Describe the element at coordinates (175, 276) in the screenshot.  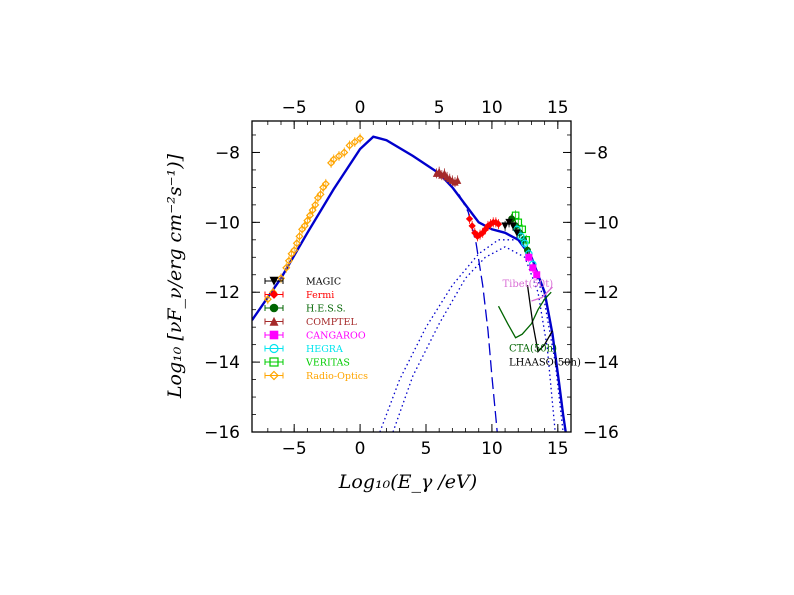
I see `y-axis-title: Log₁₀ [νF_ν/erg cm⁻²s⁻¹)]` at that location.